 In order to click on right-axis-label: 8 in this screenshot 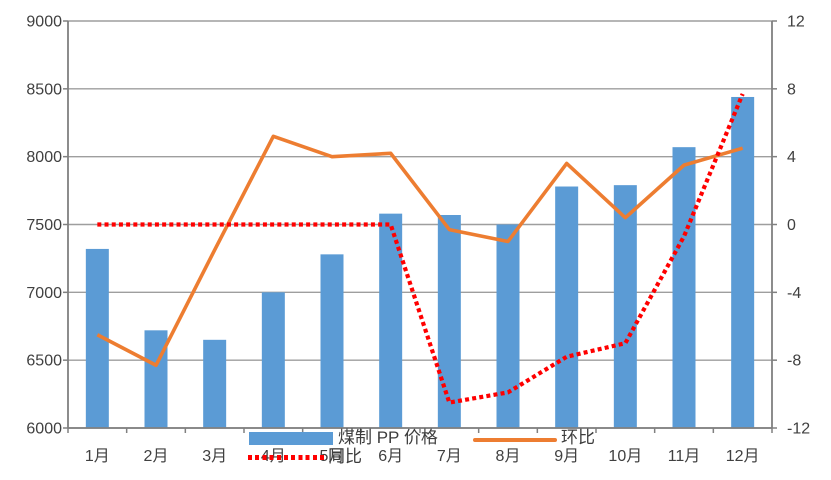, I will do `click(791, 89)`.